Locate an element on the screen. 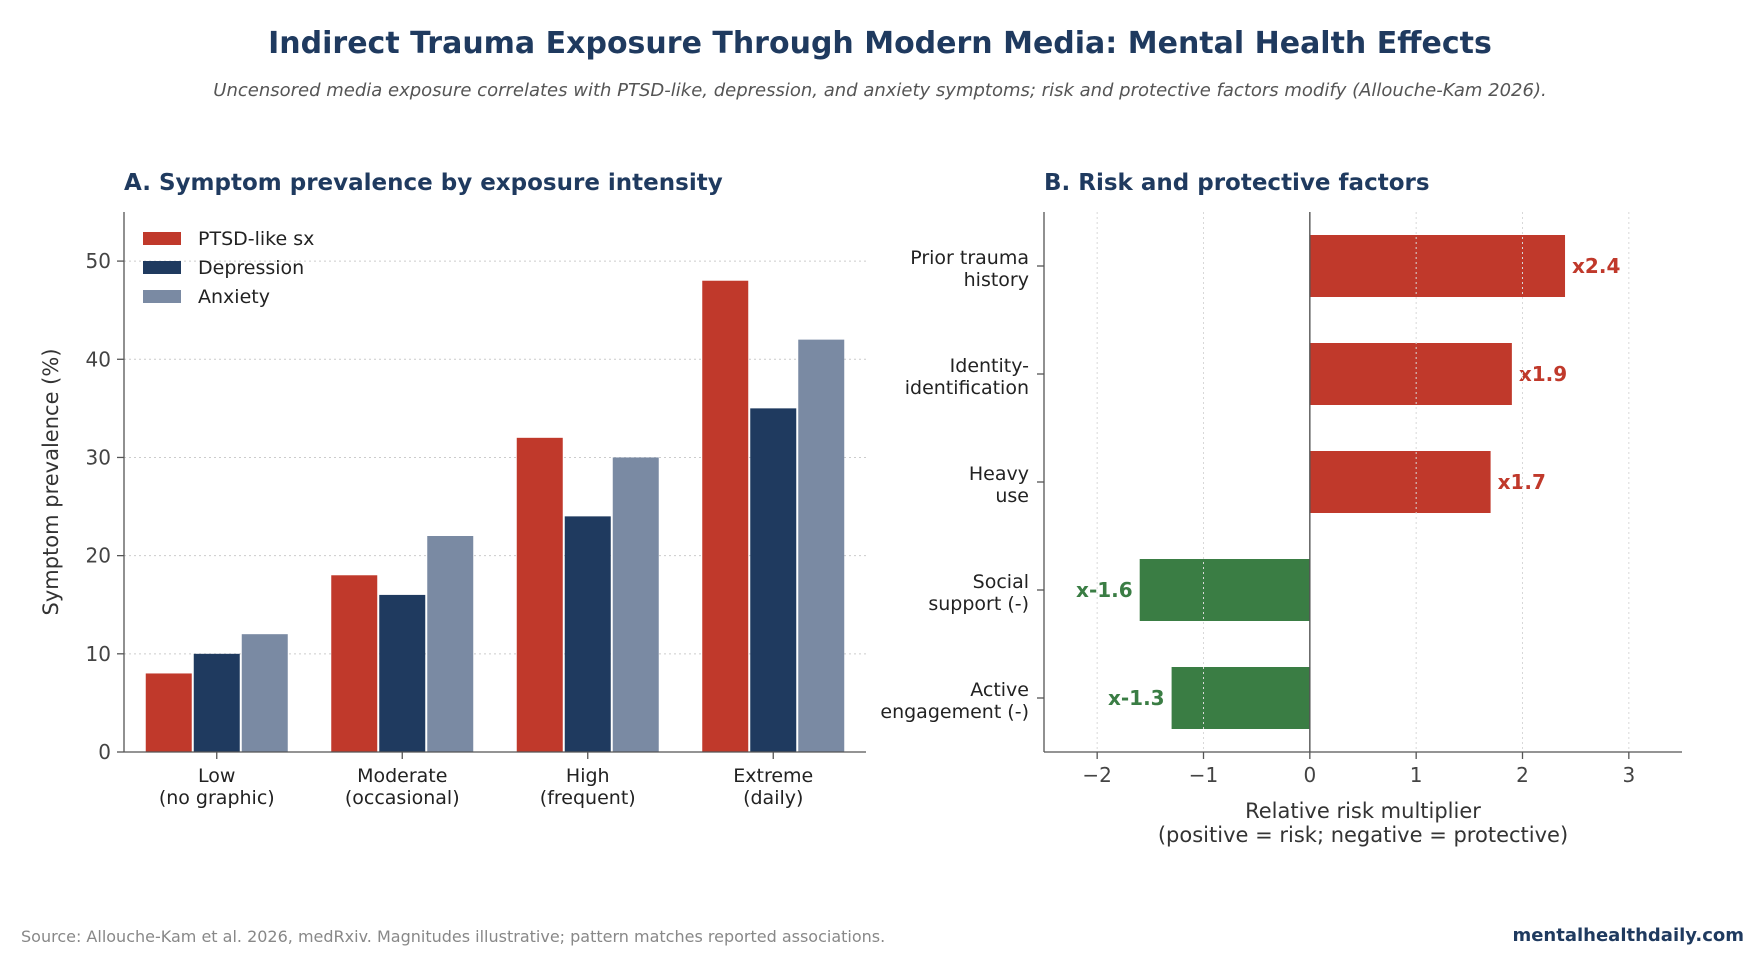  panel-b-x-tick-label: −2 is located at coordinates (1096, 775).